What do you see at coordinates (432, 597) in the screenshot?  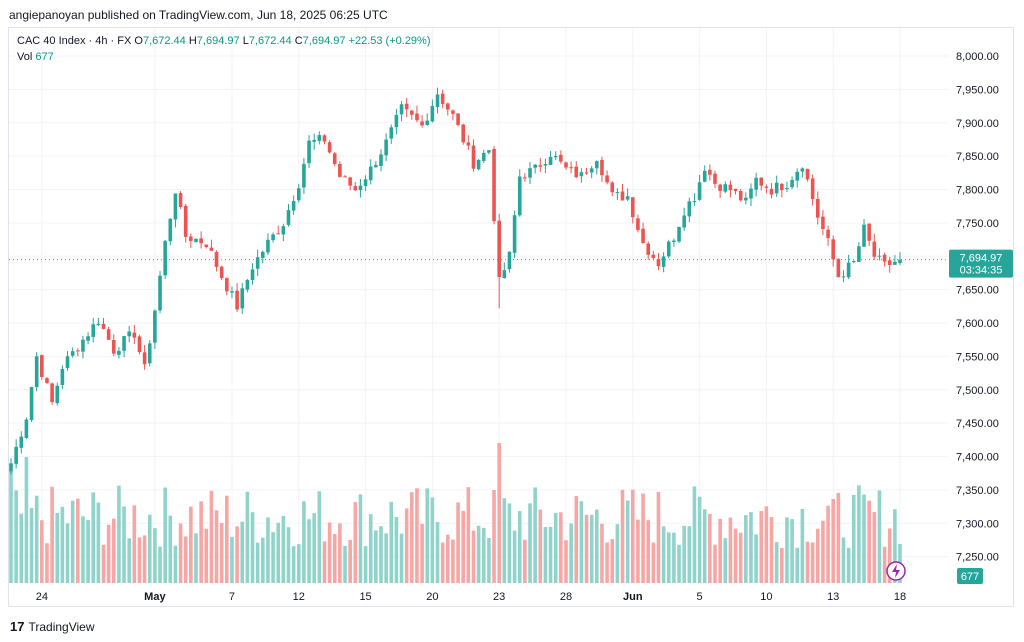 I see `x-tick-label: 20` at bounding box center [432, 597].